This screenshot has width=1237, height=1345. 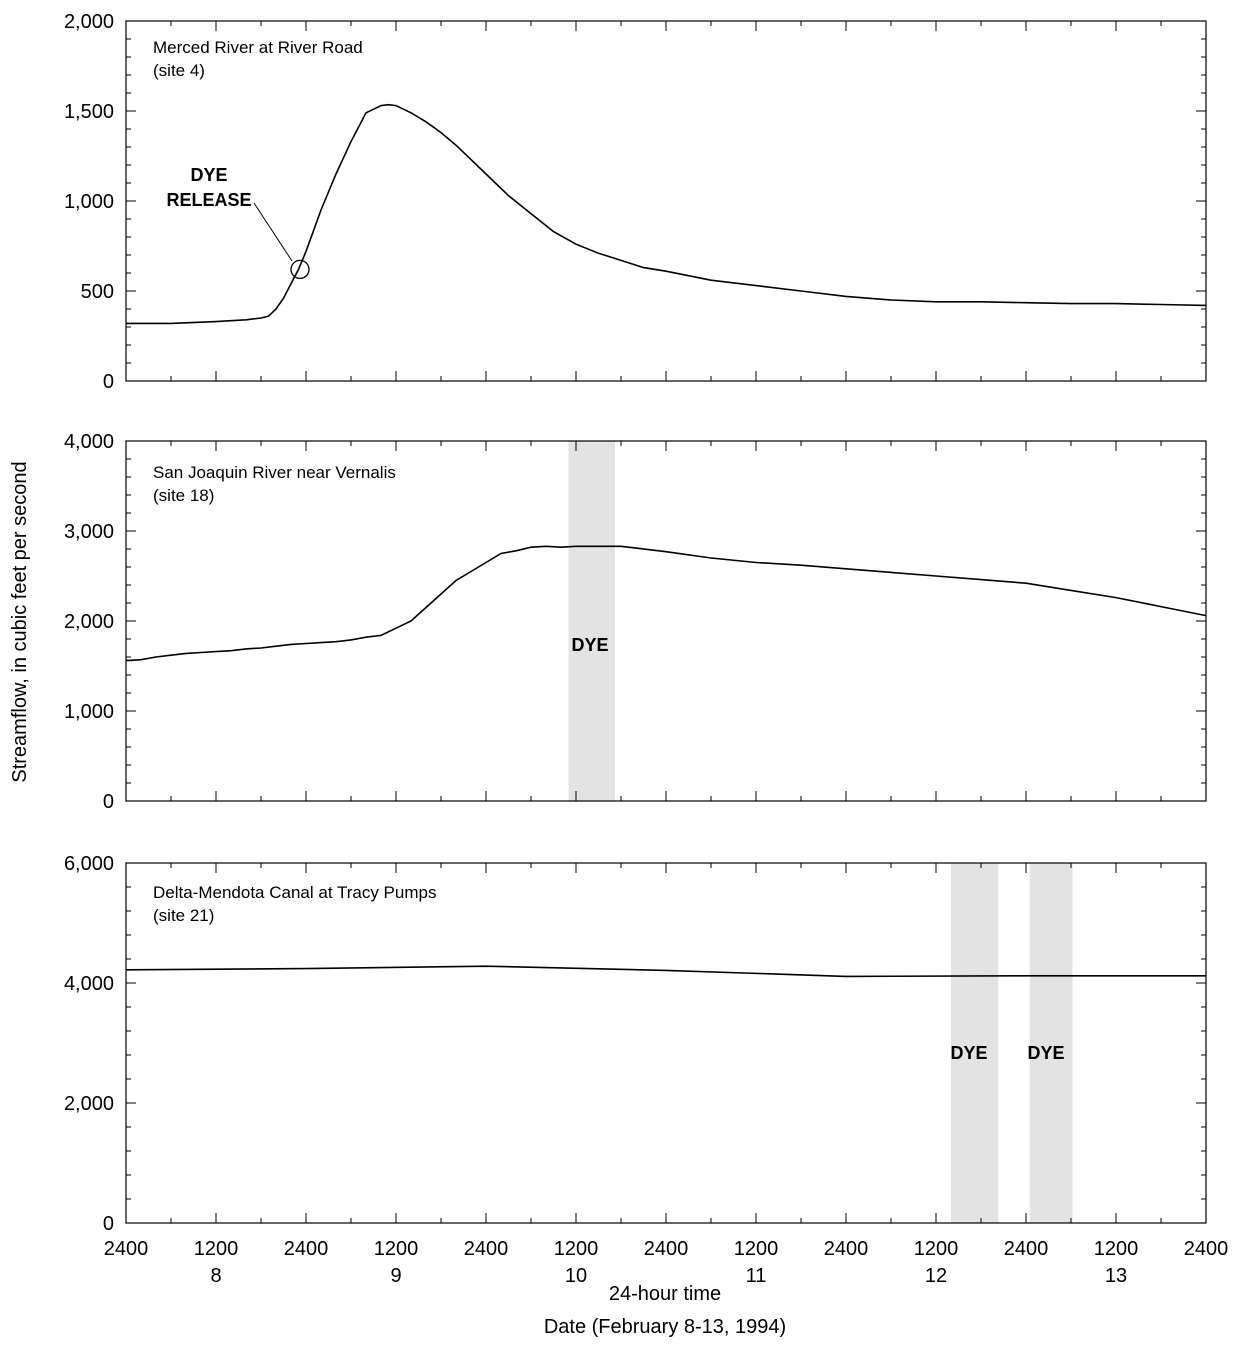 What do you see at coordinates (183, 495) in the screenshot?
I see `panel-title-line-2: (site 18)` at bounding box center [183, 495].